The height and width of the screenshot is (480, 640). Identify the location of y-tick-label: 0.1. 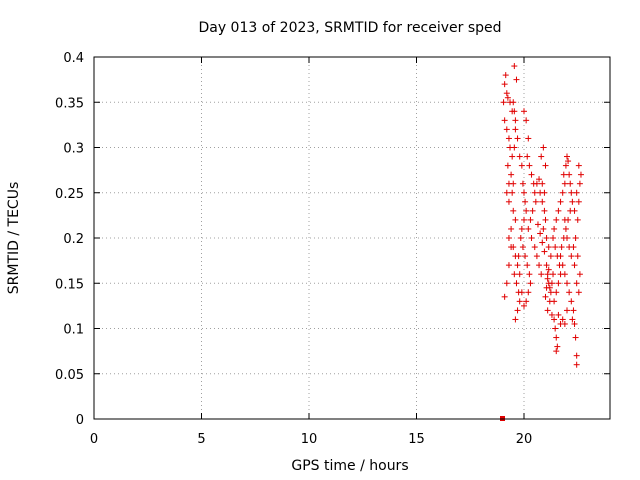
(73, 330).